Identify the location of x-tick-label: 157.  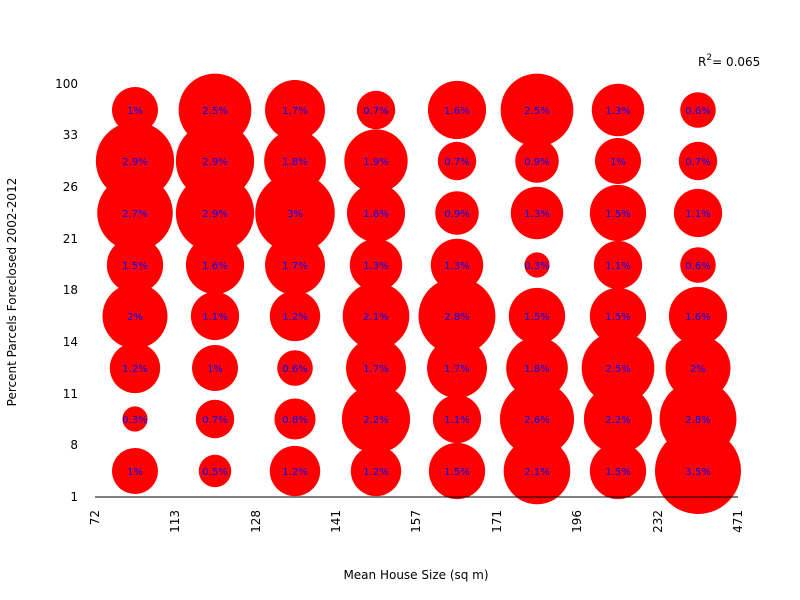
(416, 521).